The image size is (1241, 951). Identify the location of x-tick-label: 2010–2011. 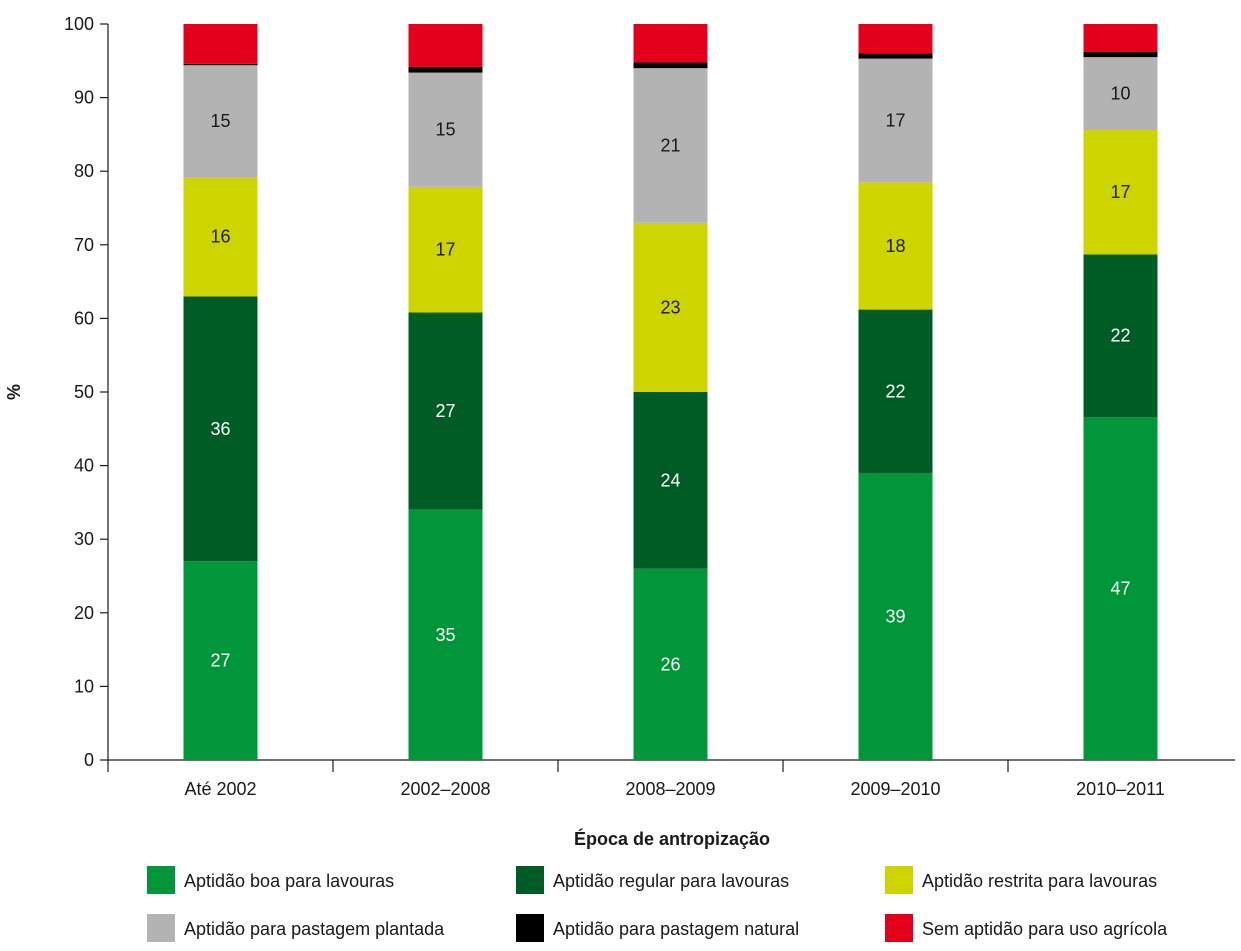
(1120, 789).